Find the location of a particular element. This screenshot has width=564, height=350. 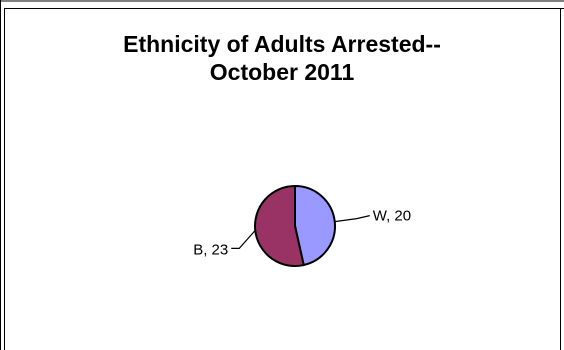

pie-labels: W, 20 B, 23 is located at coordinates (302, 233).